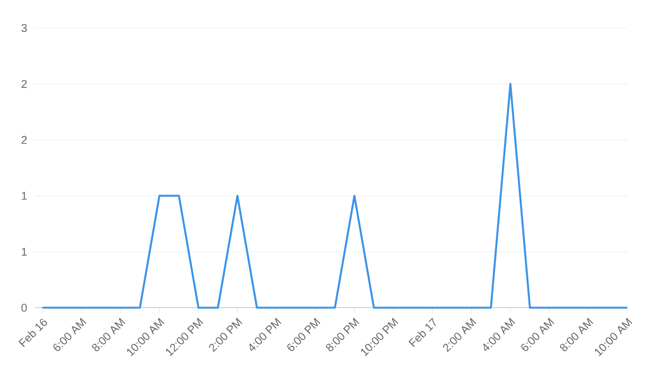 Image resolution: width=666 pixels, height=388 pixels. Describe the element at coordinates (24, 28) in the screenshot. I see `y-tick-label: 3` at that location.